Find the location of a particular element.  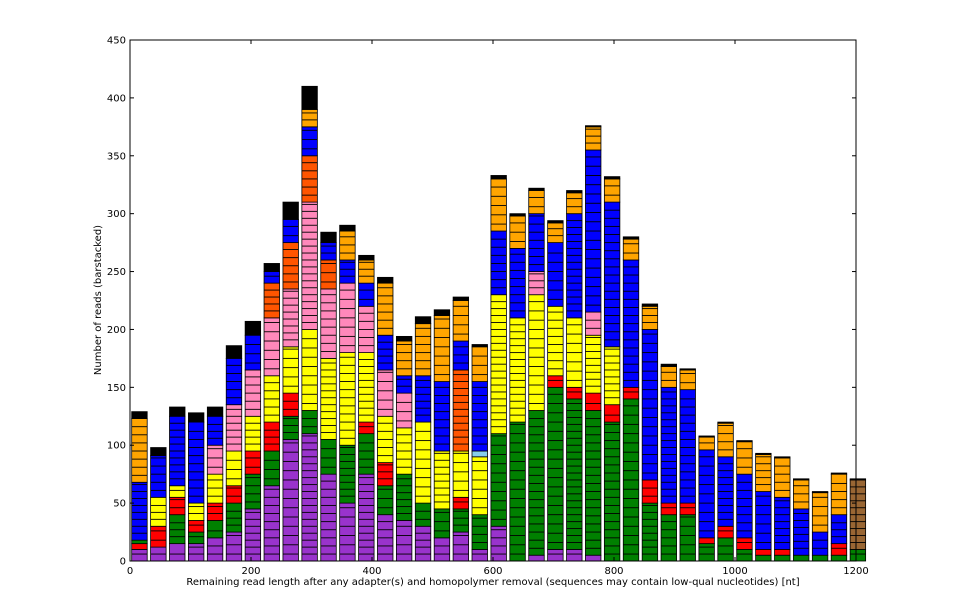

y-tick-label: 200 is located at coordinates (116, 330).